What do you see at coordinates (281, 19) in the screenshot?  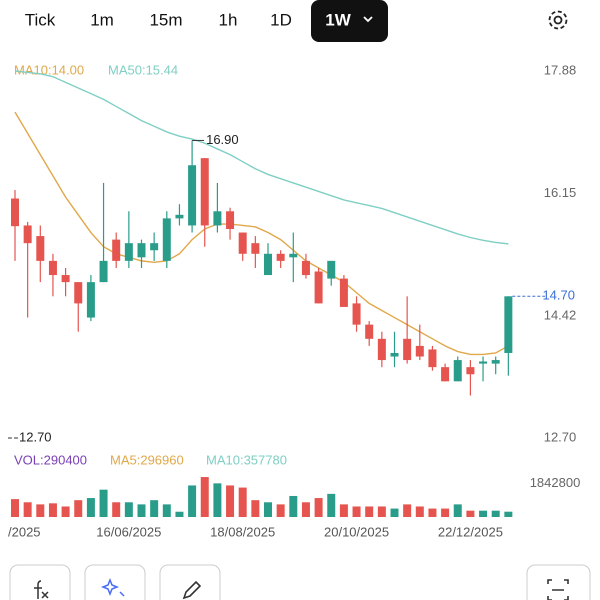 I see `timeframe-tab: 1D` at bounding box center [281, 19].